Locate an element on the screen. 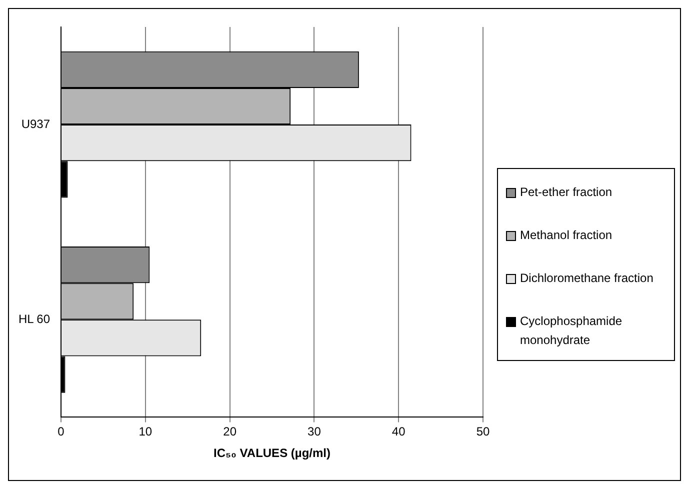  y-tick-label: HL 60 is located at coordinates (34, 319).